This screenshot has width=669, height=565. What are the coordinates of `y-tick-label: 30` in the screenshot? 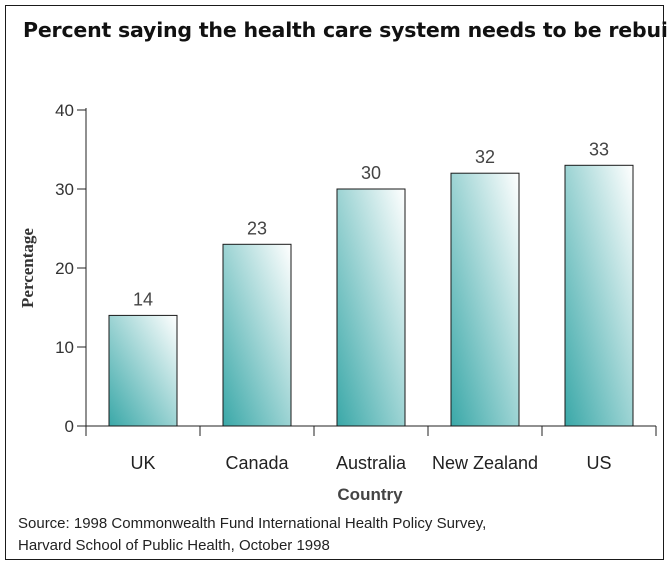 It's located at (64, 189).